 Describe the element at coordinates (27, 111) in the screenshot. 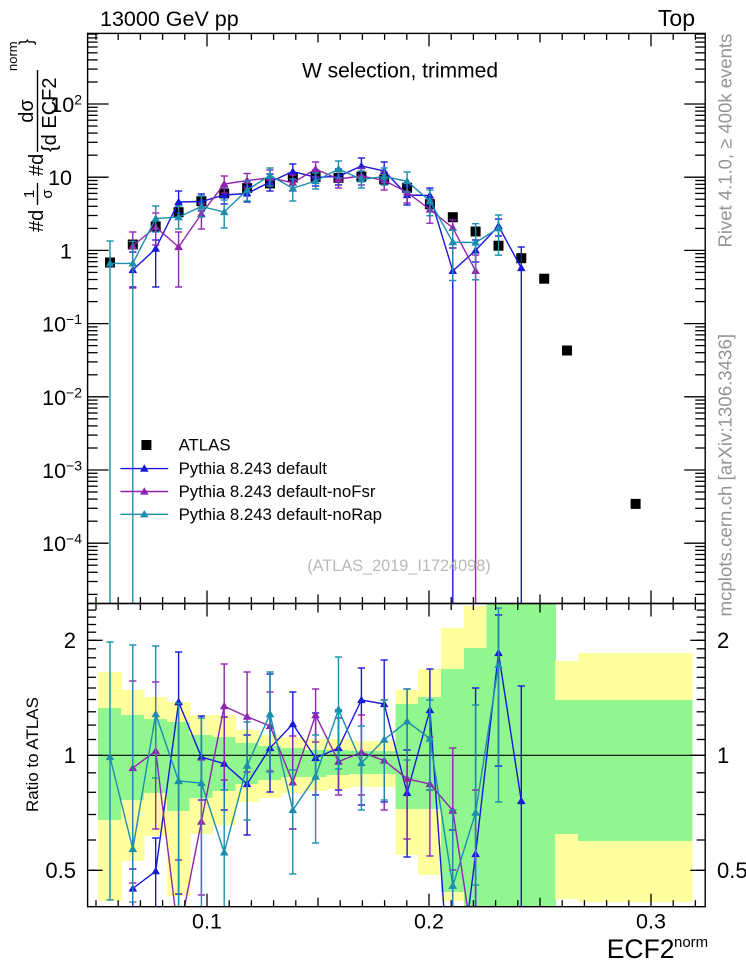

I see `svg-text: dσ` at that location.